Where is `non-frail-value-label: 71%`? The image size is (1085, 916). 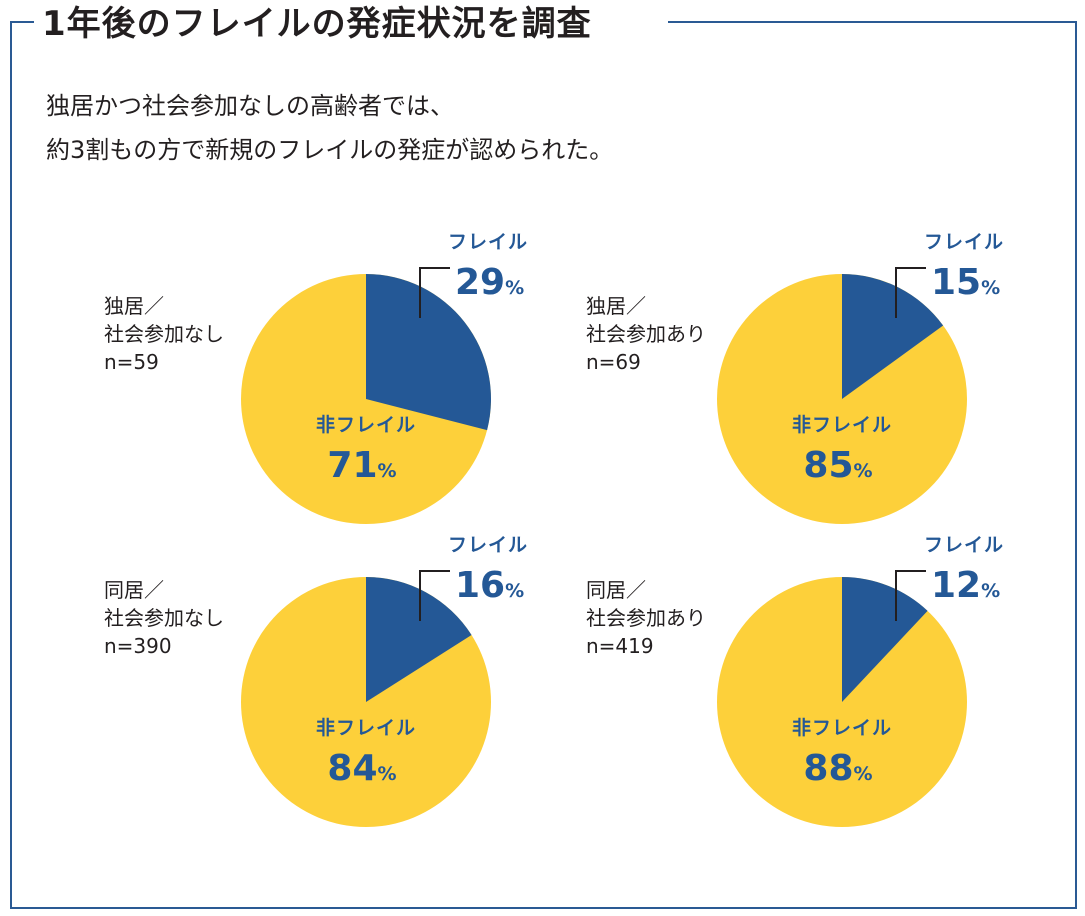 non-frail-value-label: 71% is located at coordinates (361, 465).